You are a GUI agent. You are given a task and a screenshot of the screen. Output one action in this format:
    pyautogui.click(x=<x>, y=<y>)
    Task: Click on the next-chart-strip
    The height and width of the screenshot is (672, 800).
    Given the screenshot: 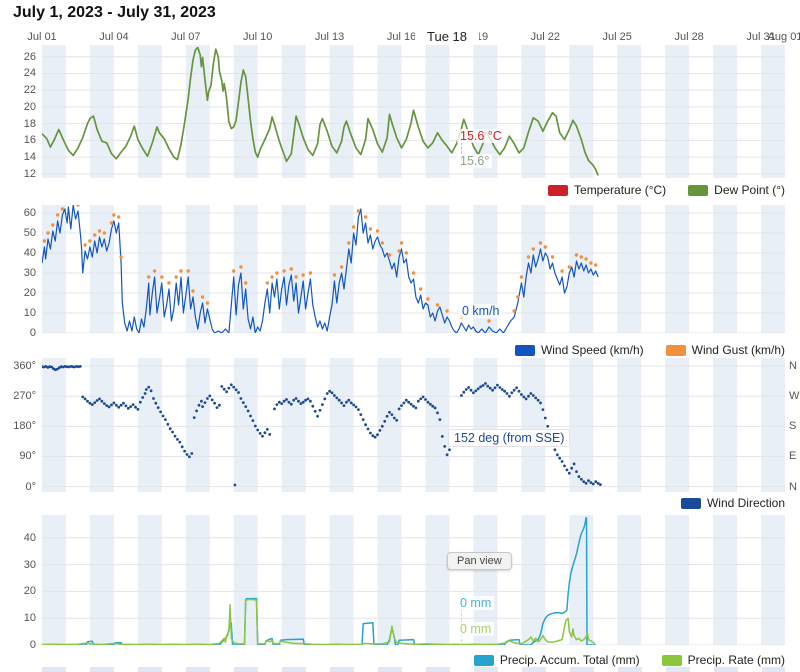 What is the action you would take?
    pyautogui.click(x=413, y=669)
    